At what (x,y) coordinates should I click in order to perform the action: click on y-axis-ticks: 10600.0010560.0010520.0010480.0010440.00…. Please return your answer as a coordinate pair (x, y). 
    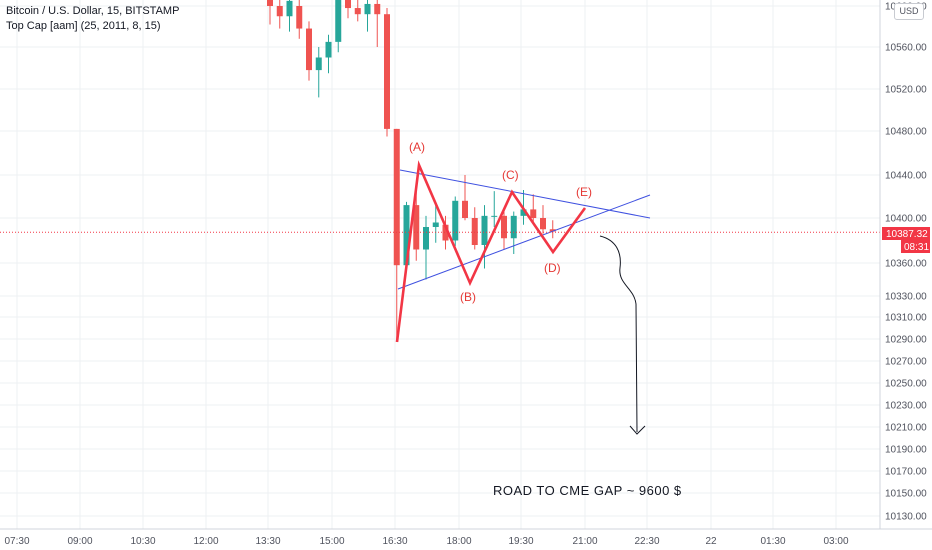
    Looking at the image, I should click on (906, 262).